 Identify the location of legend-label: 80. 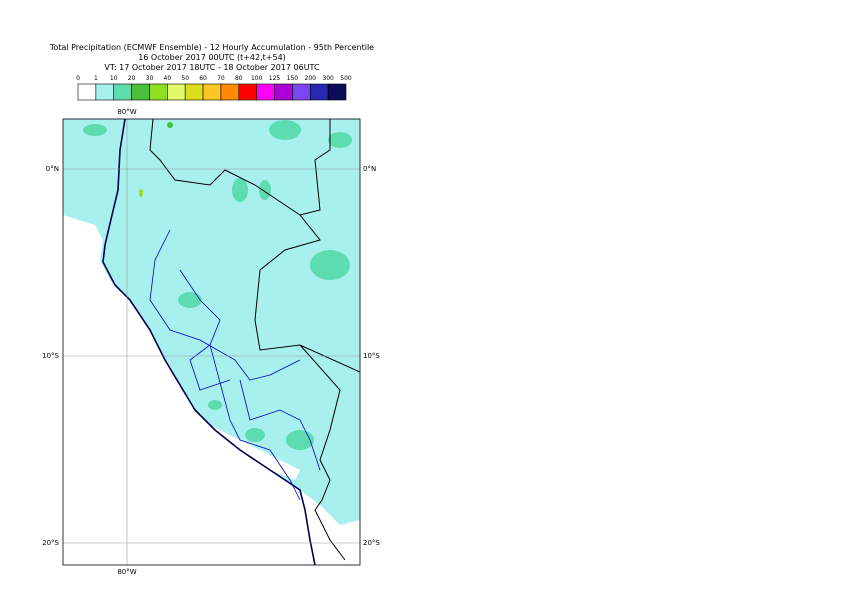
(239, 78).